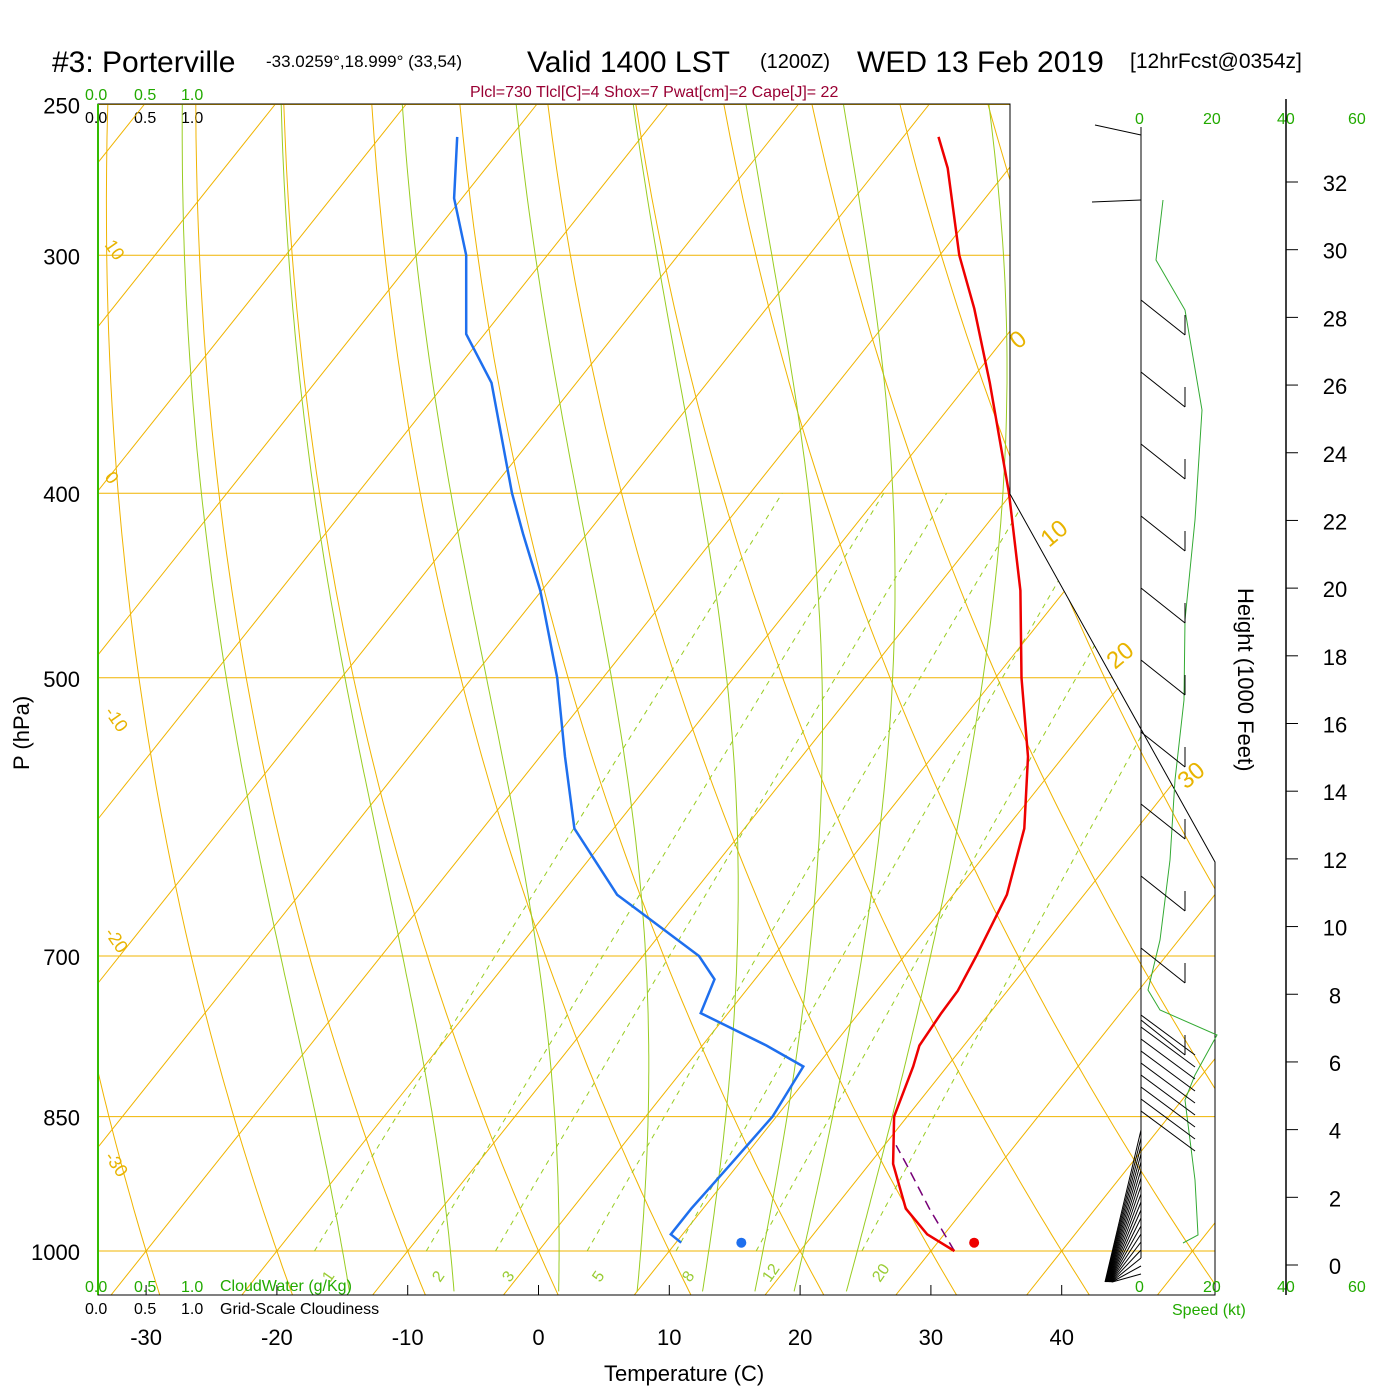 This screenshot has width=1400, height=1400. I want to click on pressure-label: 700, so click(61, 957).